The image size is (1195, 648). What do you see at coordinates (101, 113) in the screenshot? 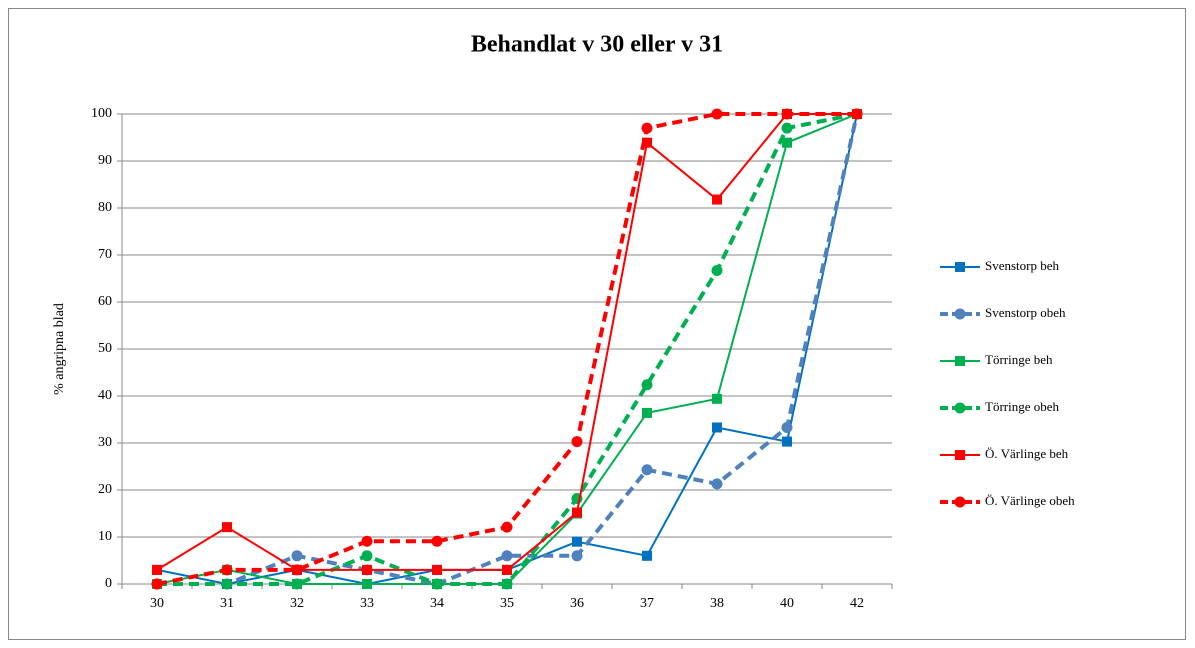
I see `y-tick-label: 100` at bounding box center [101, 113].